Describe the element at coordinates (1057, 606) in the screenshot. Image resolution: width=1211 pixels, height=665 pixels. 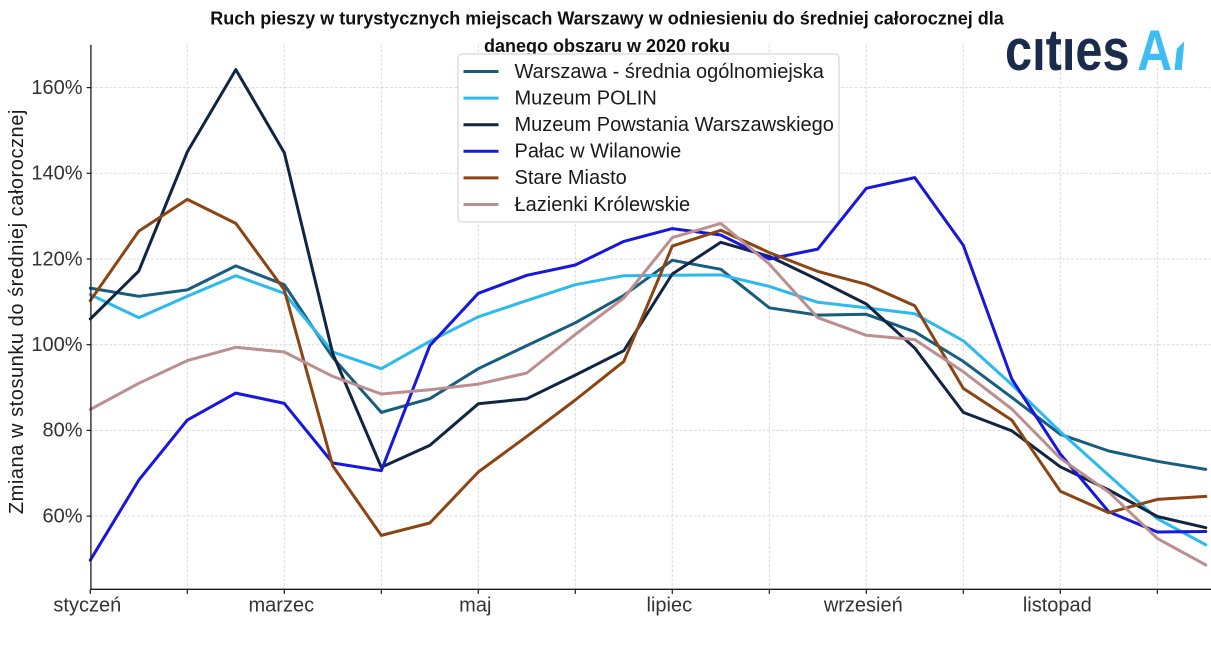
I see `svg-text: listopad` at that location.